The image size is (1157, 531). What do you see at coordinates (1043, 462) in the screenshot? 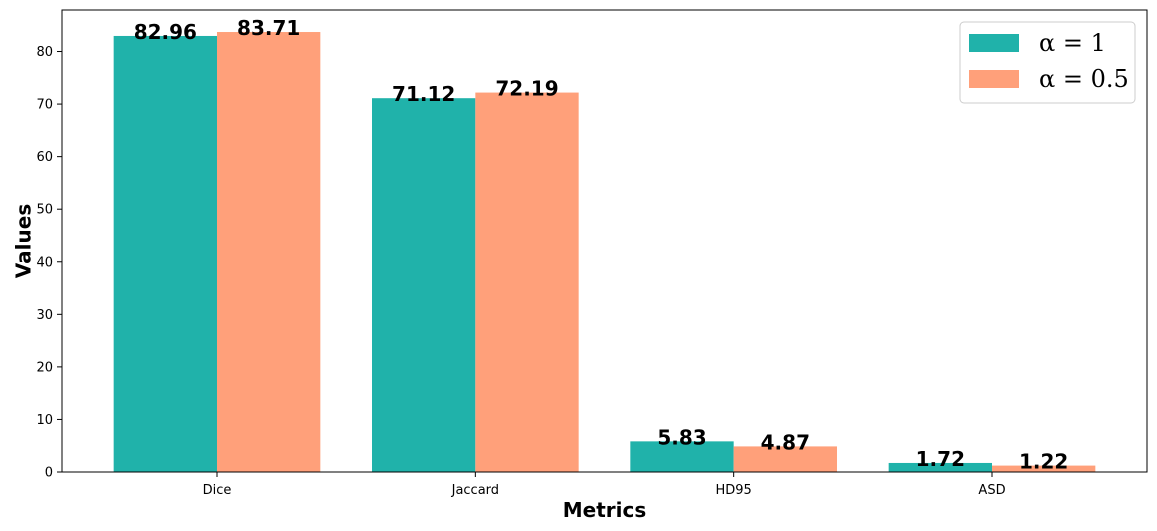
I see `data-label: 1.22` at bounding box center [1043, 462].